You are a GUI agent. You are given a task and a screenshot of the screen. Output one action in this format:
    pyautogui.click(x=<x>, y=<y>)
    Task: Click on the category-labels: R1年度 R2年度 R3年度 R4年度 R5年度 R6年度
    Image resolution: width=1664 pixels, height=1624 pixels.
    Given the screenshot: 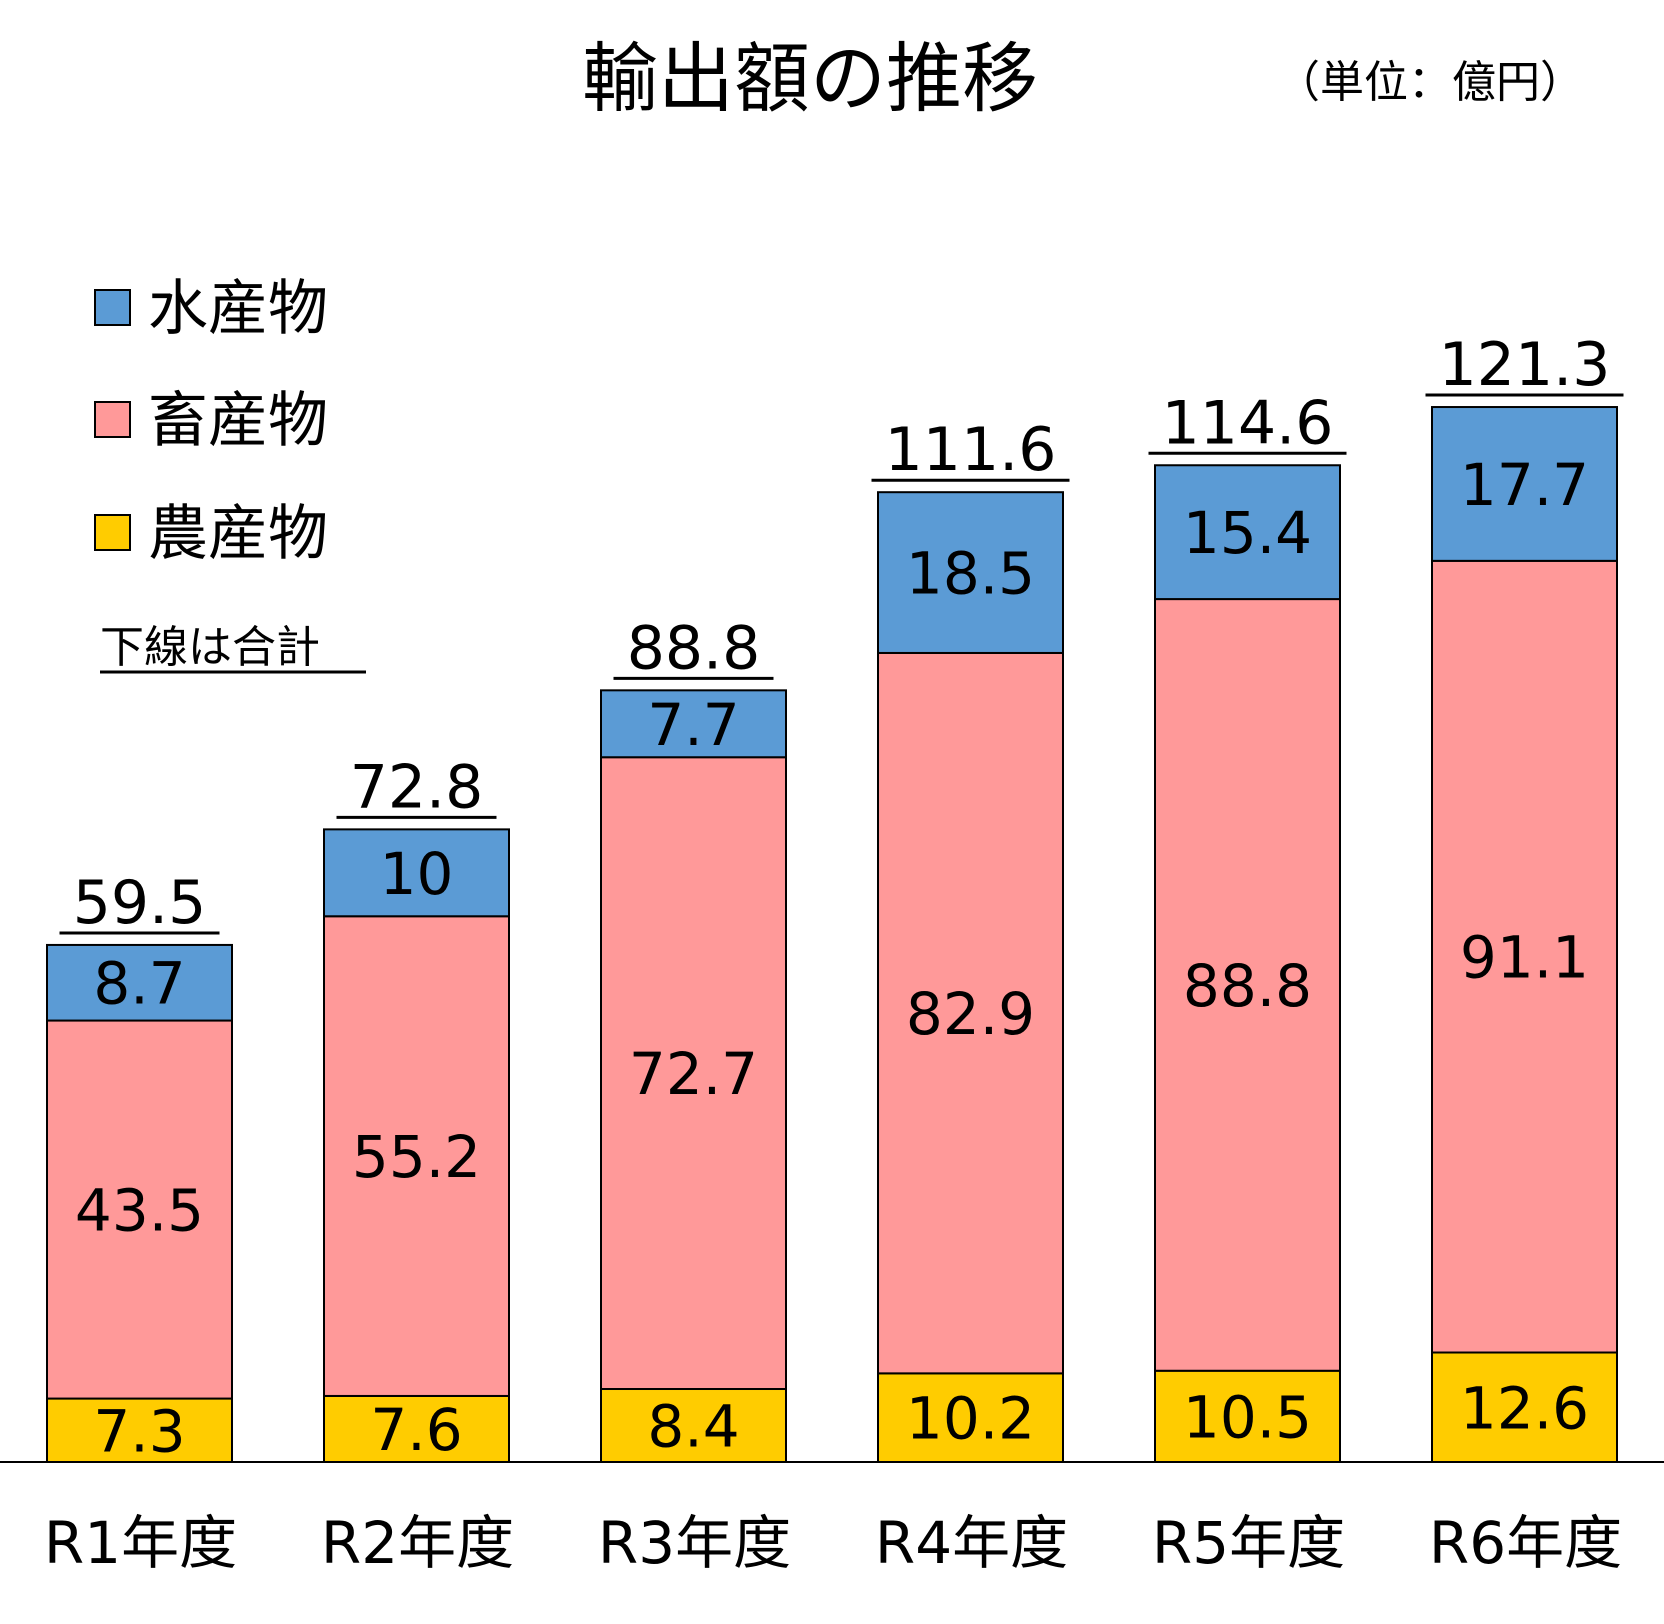 What is the action you would take?
    pyautogui.click(x=833, y=1543)
    